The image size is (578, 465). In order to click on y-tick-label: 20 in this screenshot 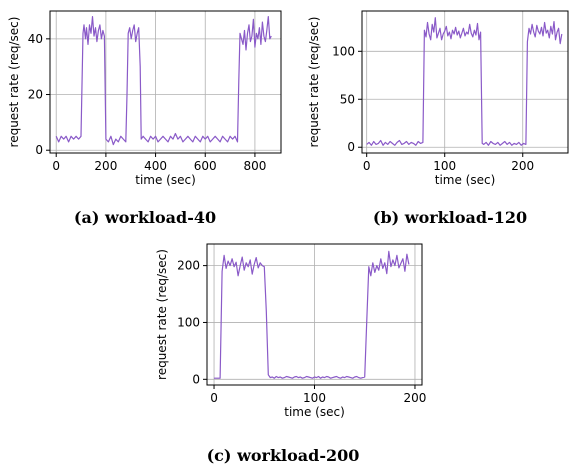, I will do `click(35, 95)`.